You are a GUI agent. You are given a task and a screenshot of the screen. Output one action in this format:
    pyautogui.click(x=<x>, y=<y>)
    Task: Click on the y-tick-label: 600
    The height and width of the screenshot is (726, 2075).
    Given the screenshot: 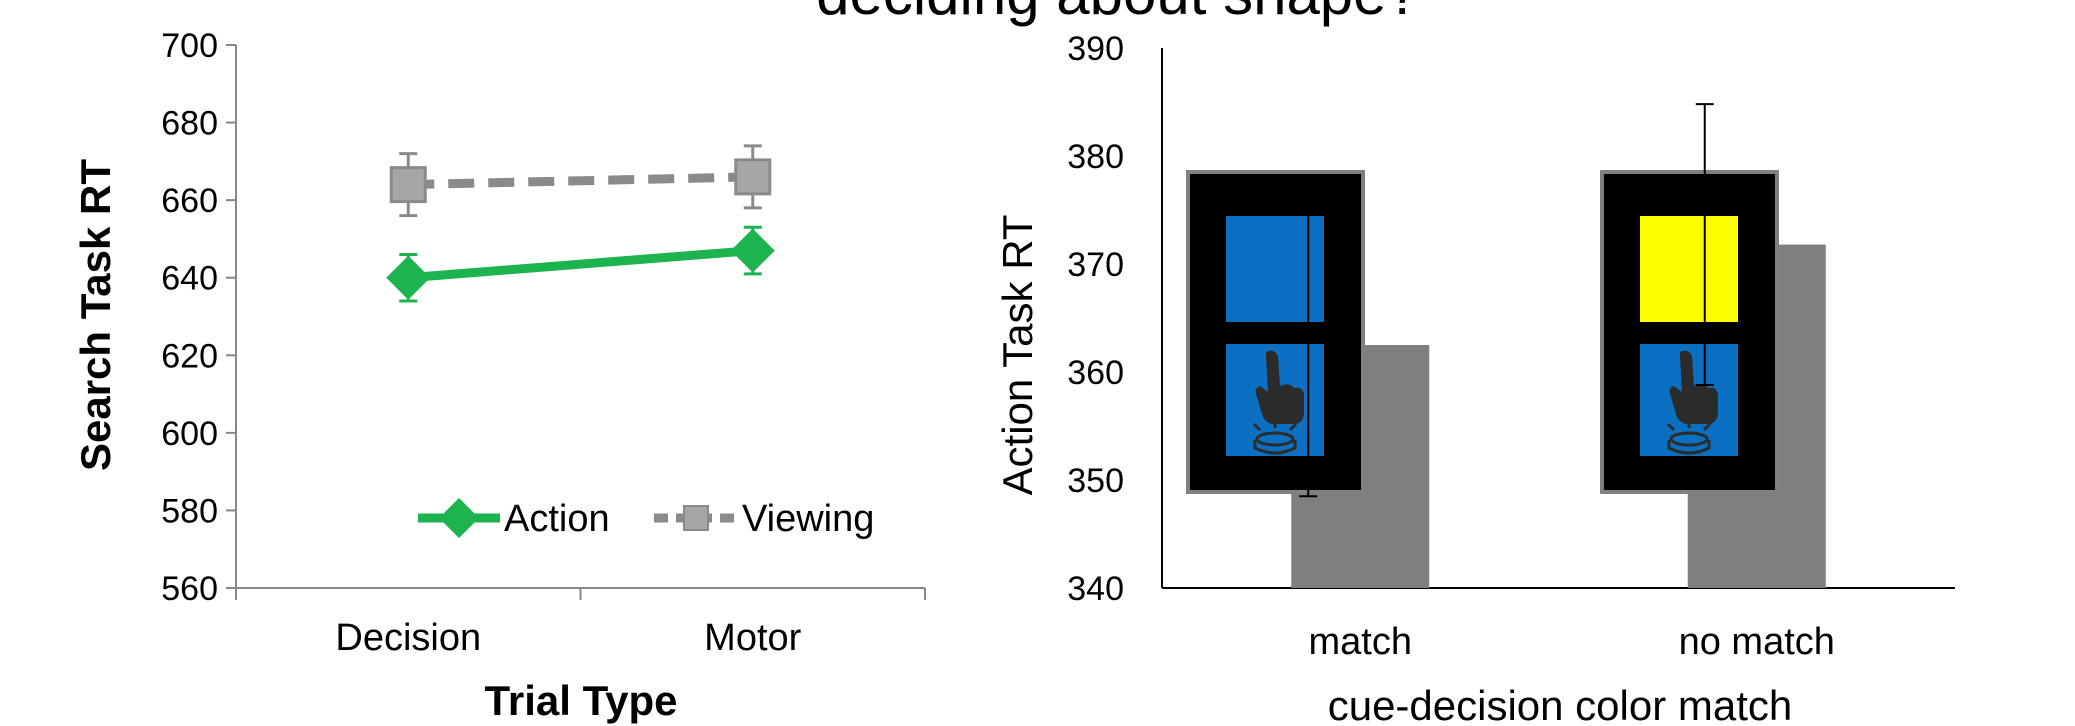 What is the action you would take?
    pyautogui.click(x=189, y=434)
    